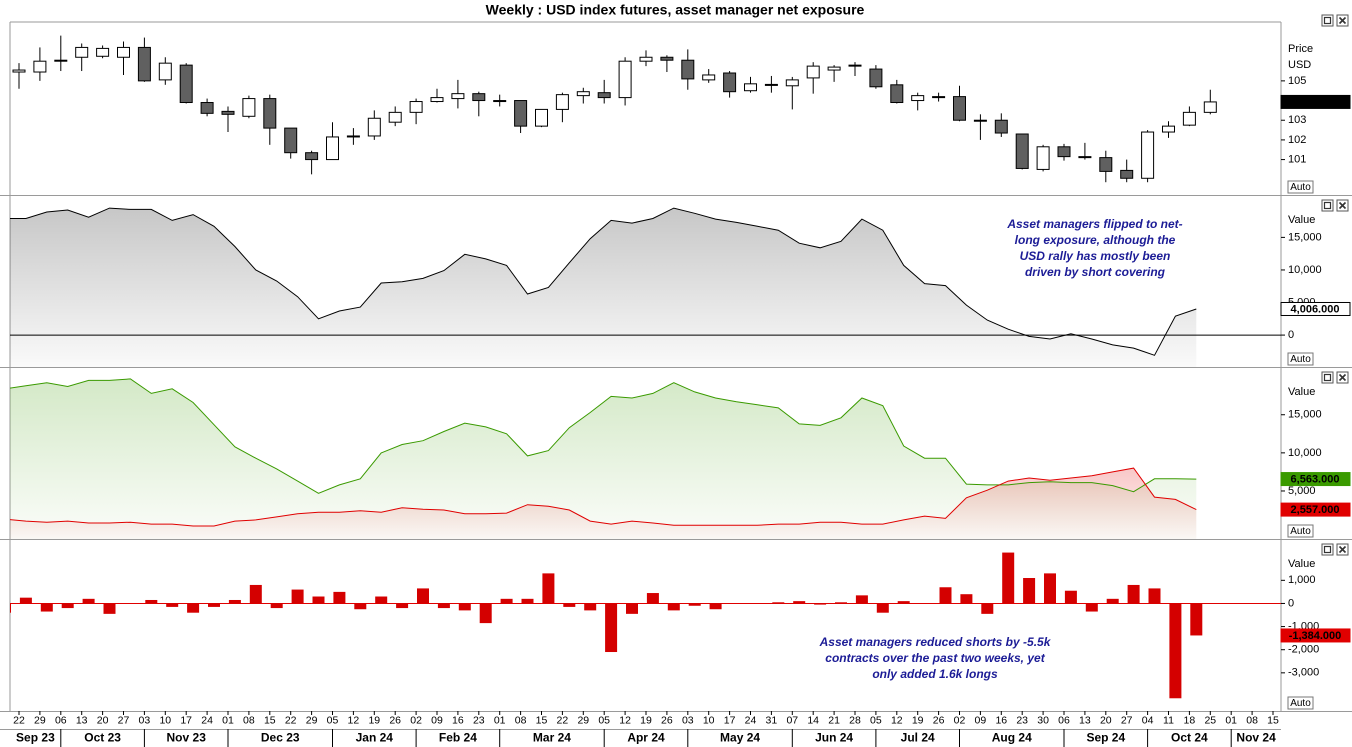 The width and height of the screenshot is (1352, 747). What do you see at coordinates (935, 658) in the screenshot?
I see `annotation: contracts over the past two weeks, yet` at bounding box center [935, 658].